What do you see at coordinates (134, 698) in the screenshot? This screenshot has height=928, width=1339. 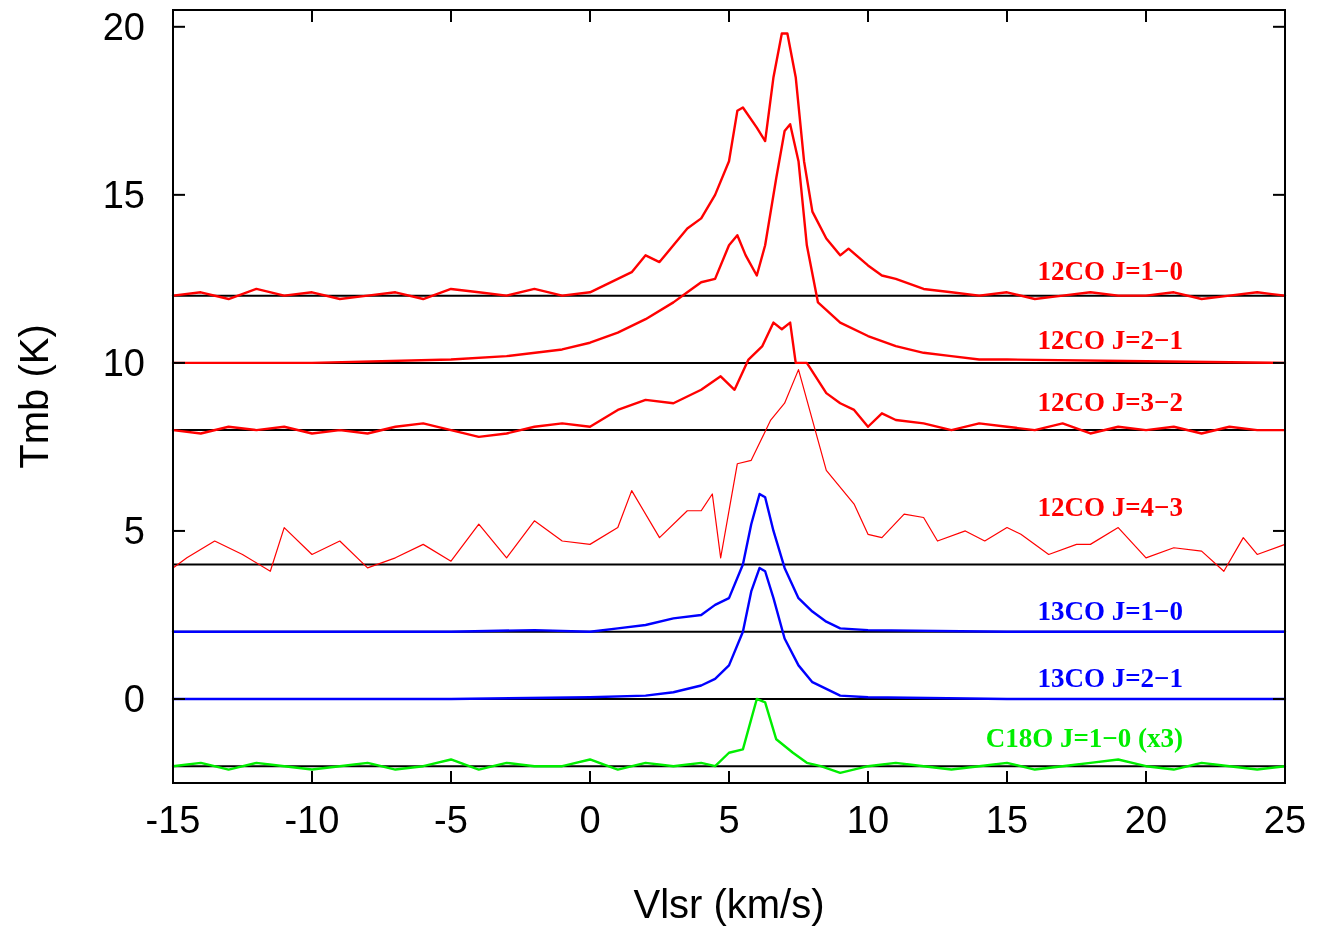 I see `y-tick-label: 0` at bounding box center [134, 698].